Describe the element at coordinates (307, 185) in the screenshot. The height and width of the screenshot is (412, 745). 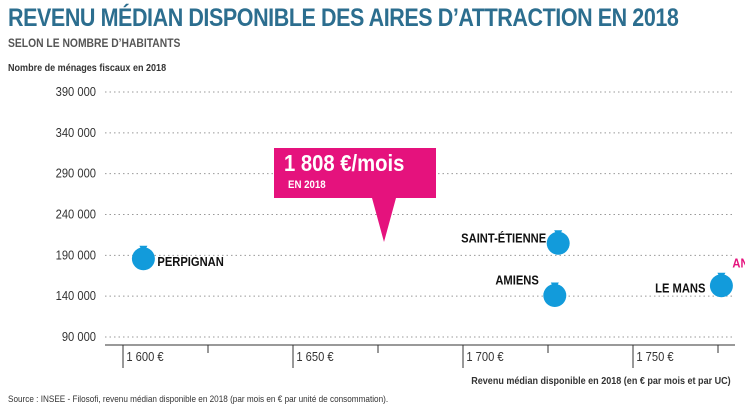
I see `callout-year: EN 2018` at that location.